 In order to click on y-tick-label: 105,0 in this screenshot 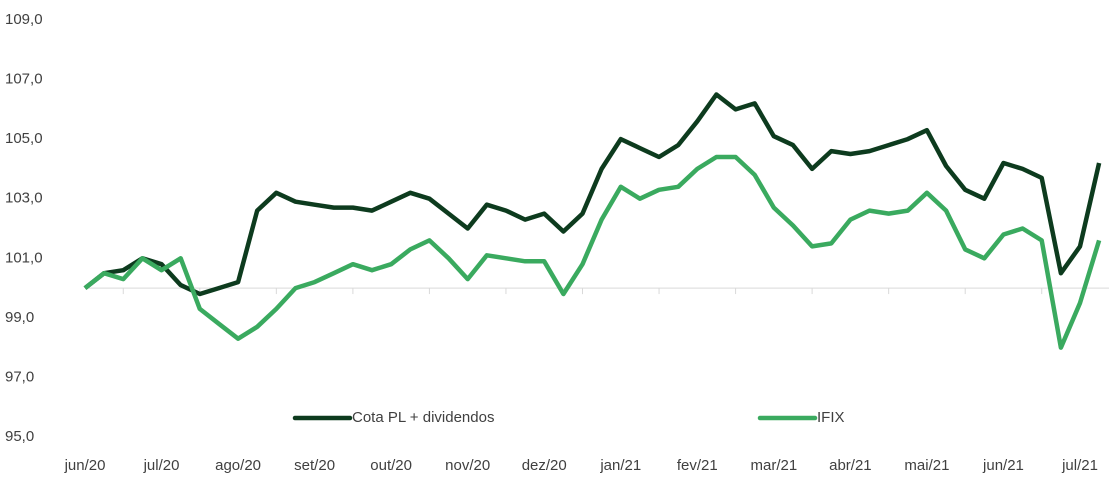, I will do `click(24, 138)`.